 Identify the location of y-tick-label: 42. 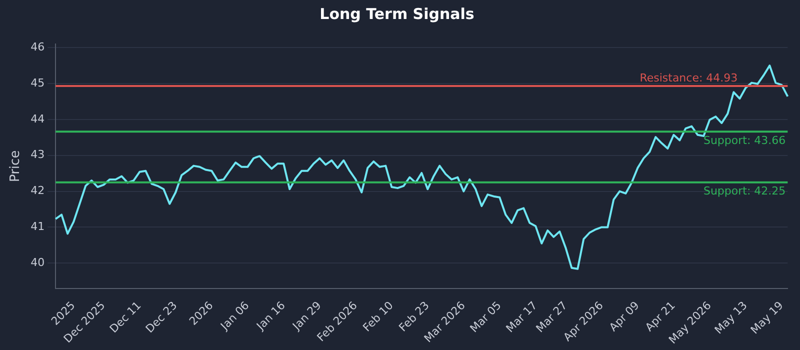
(37, 191).